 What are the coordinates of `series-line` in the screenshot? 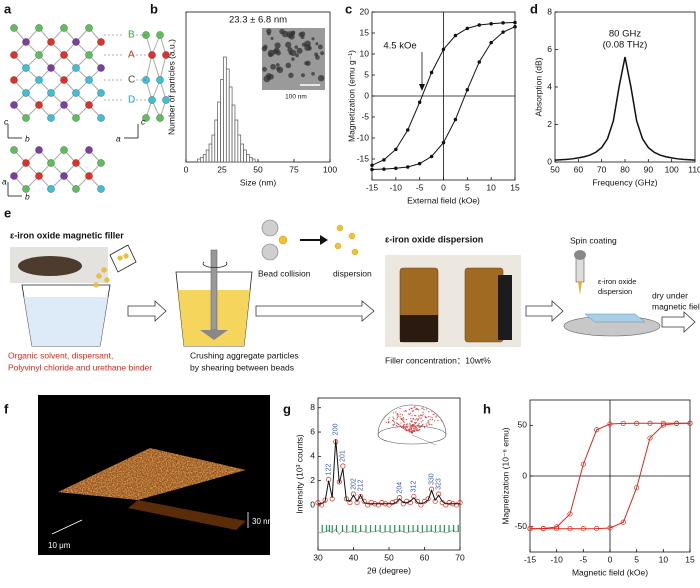 It's located at (625, 108).